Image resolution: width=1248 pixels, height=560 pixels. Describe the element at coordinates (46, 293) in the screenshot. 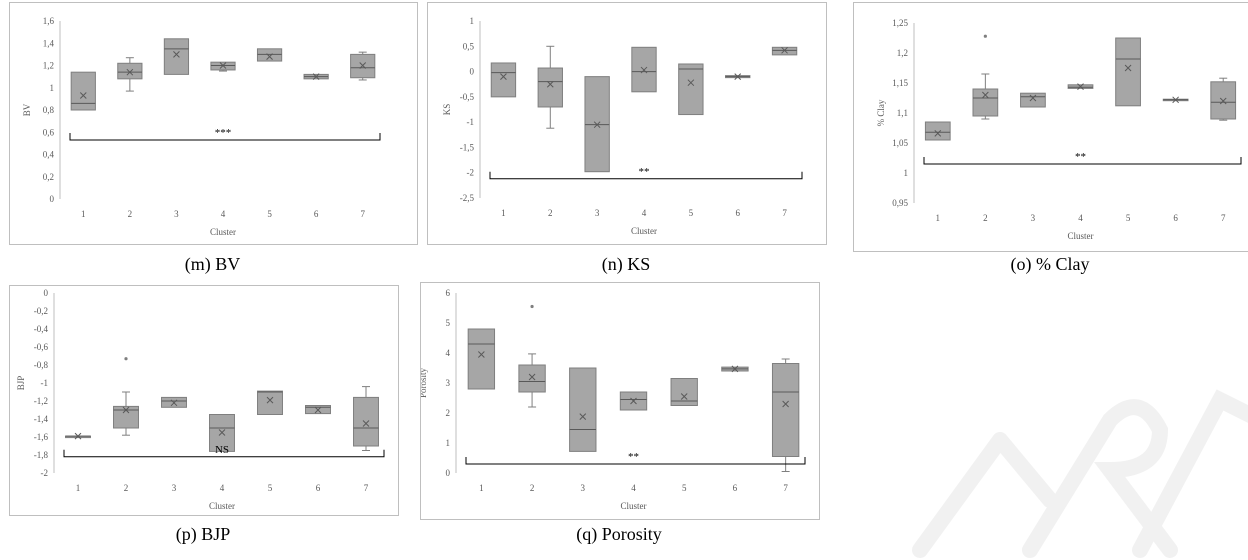

I see `y-tick-label: 0` at that location.